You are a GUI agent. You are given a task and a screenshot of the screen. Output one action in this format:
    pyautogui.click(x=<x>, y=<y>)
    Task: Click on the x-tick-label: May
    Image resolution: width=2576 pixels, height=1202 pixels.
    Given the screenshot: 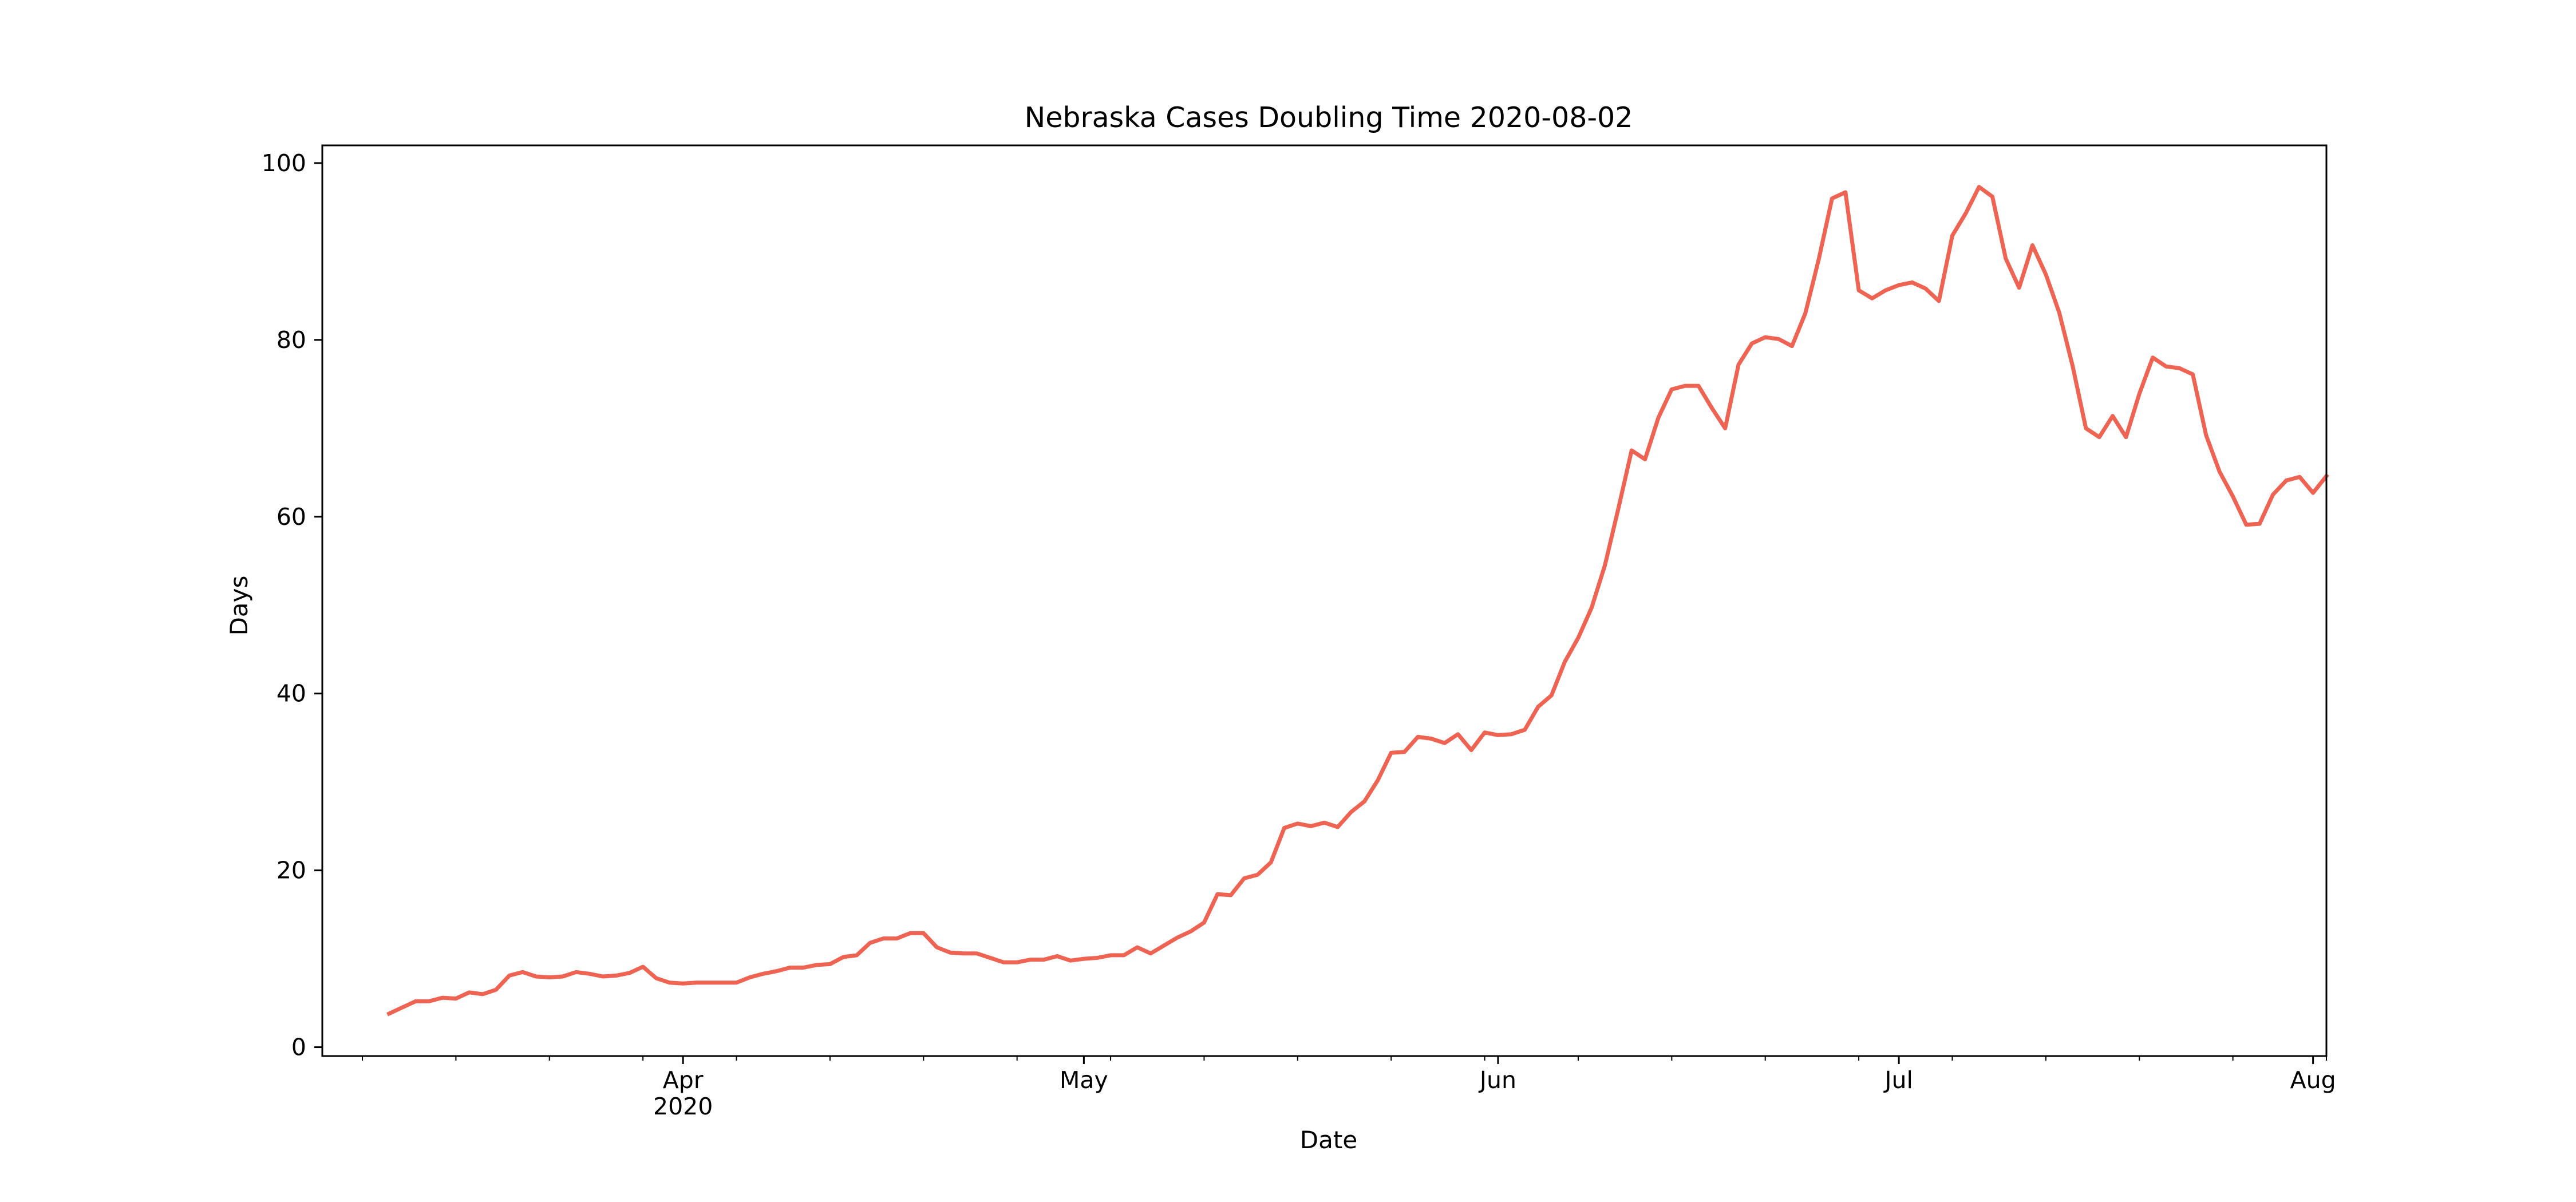 What is the action you would take?
    pyautogui.click(x=1084, y=1080)
    